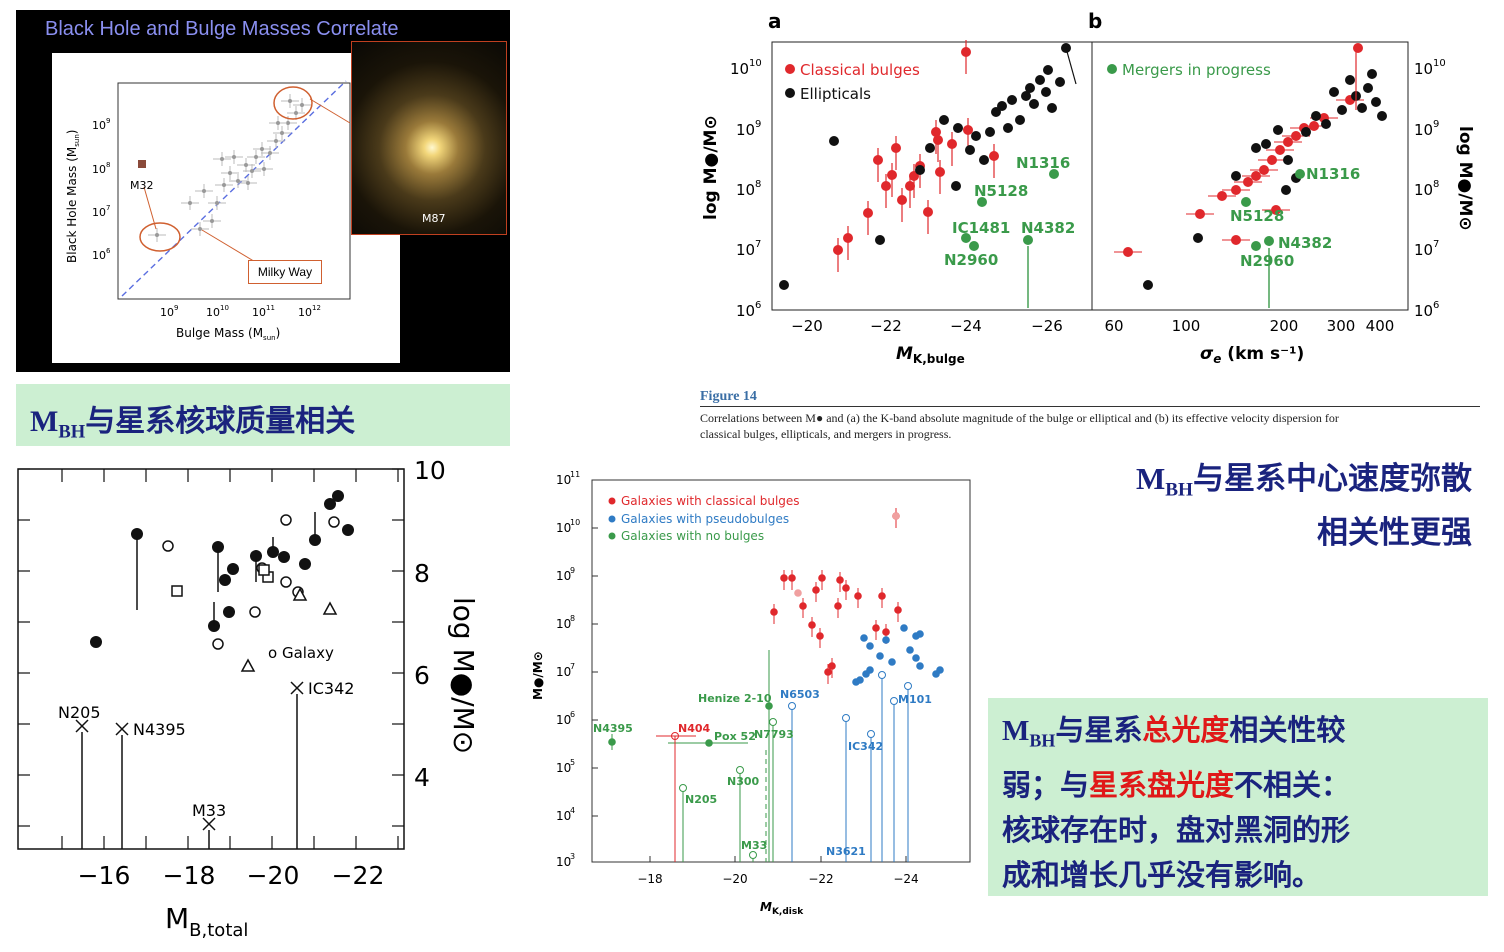 This screenshot has height=952, width=1504. Describe the element at coordinates (429, 138) in the screenshot. I see `m87-image: M87` at that location.